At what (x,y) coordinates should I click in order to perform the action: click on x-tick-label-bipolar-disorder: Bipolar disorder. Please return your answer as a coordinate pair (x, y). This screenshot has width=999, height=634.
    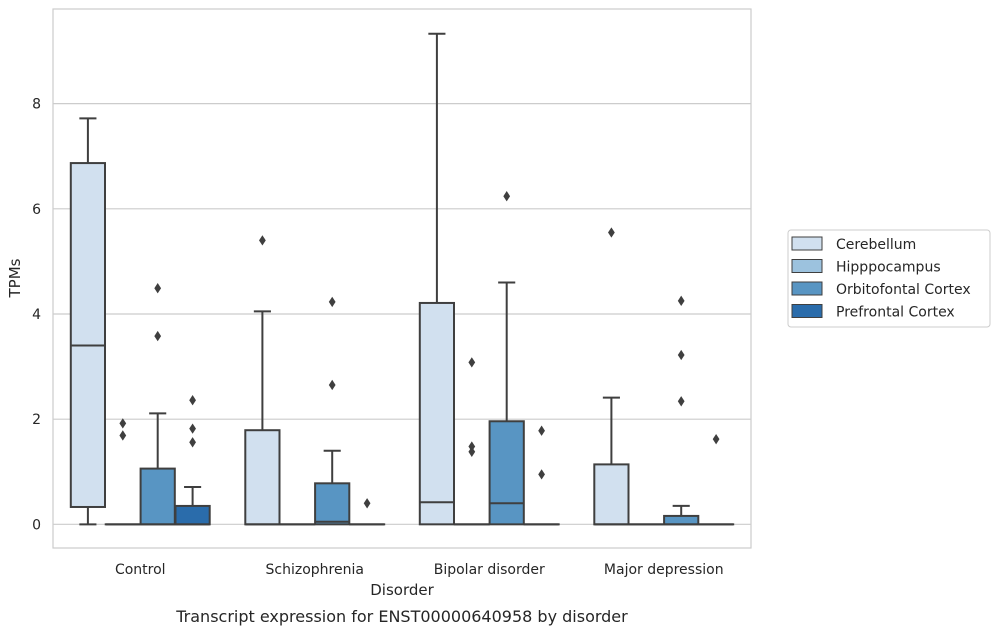
    Looking at the image, I should click on (489, 570).